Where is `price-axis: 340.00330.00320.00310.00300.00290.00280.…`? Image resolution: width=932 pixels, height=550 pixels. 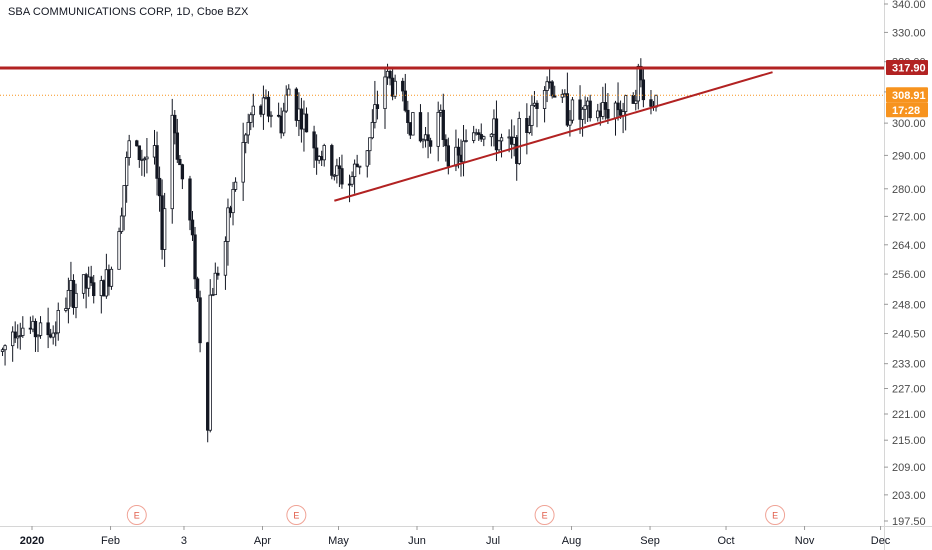 price-axis: 340.00330.00320.00310.00300.00290.00280.… is located at coordinates (905, 275).